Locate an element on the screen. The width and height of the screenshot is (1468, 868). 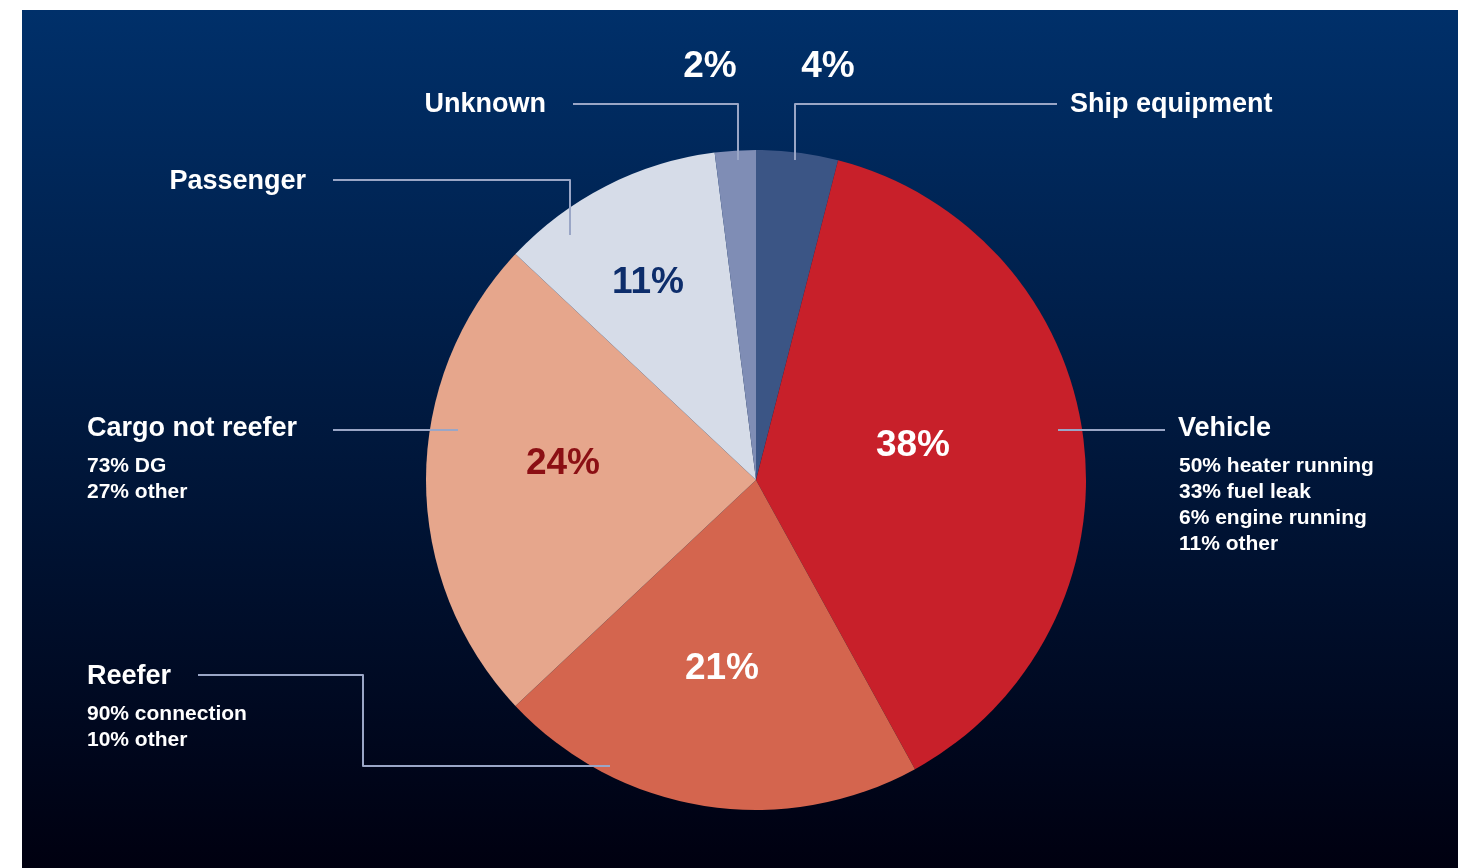
text: 27% other is located at coordinates (137, 490).